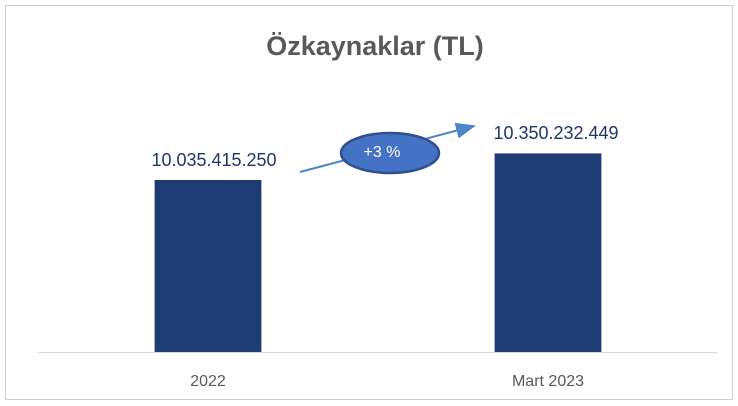  I want to click on data-label: 10.035.415.250, so click(213, 160).